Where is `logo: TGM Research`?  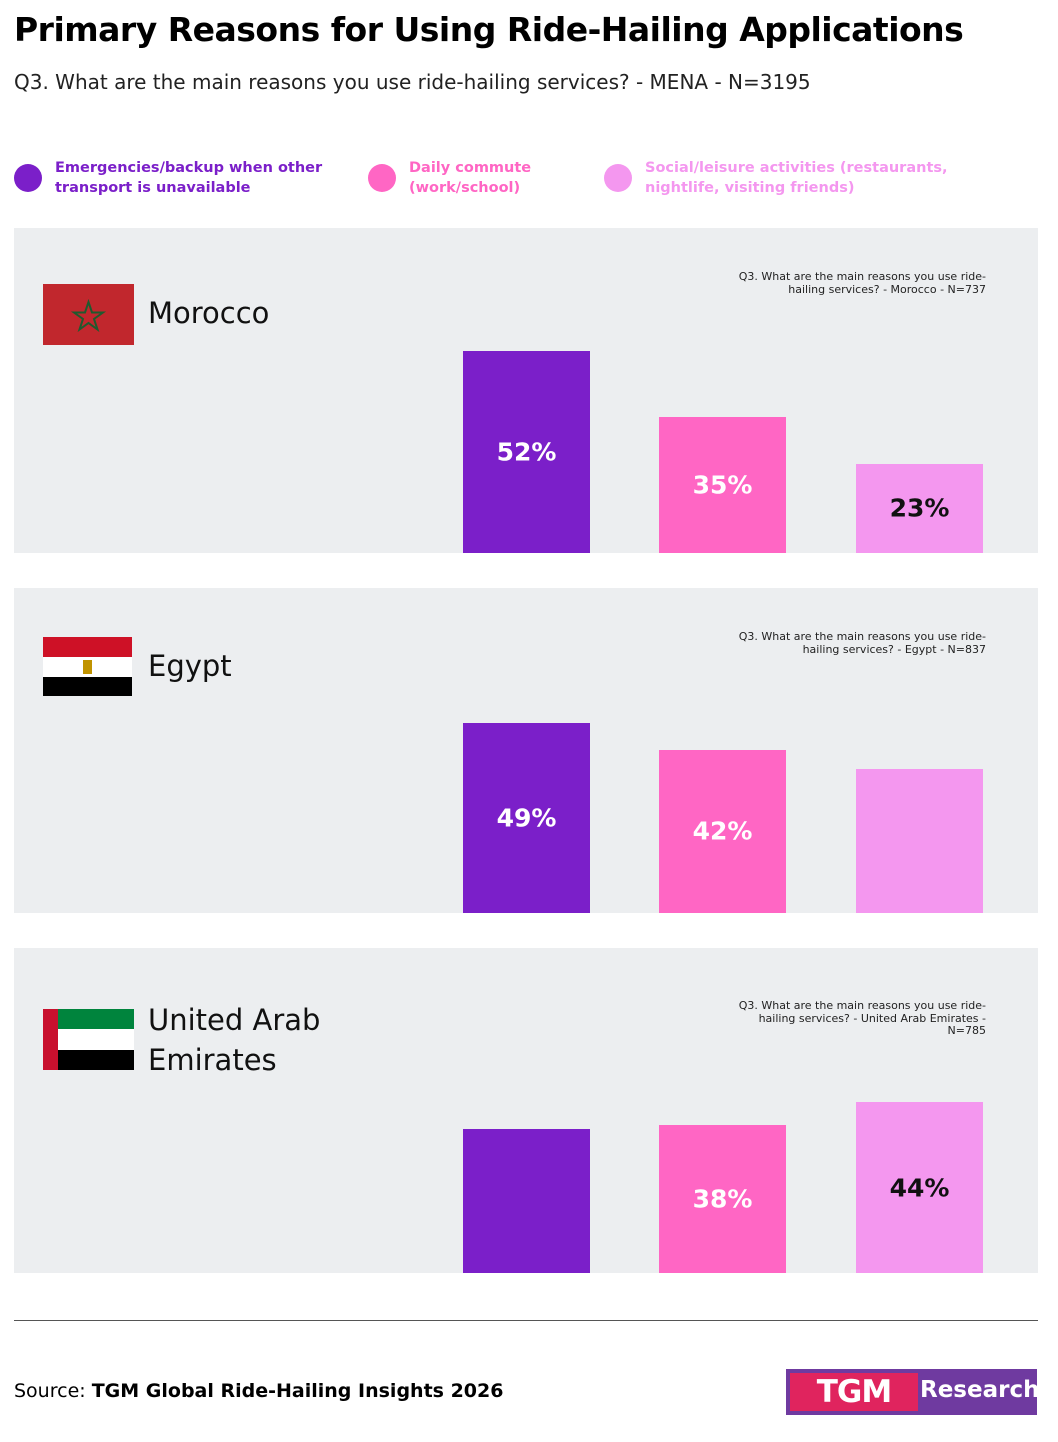
logo: TGM Research is located at coordinates (913, 1392).